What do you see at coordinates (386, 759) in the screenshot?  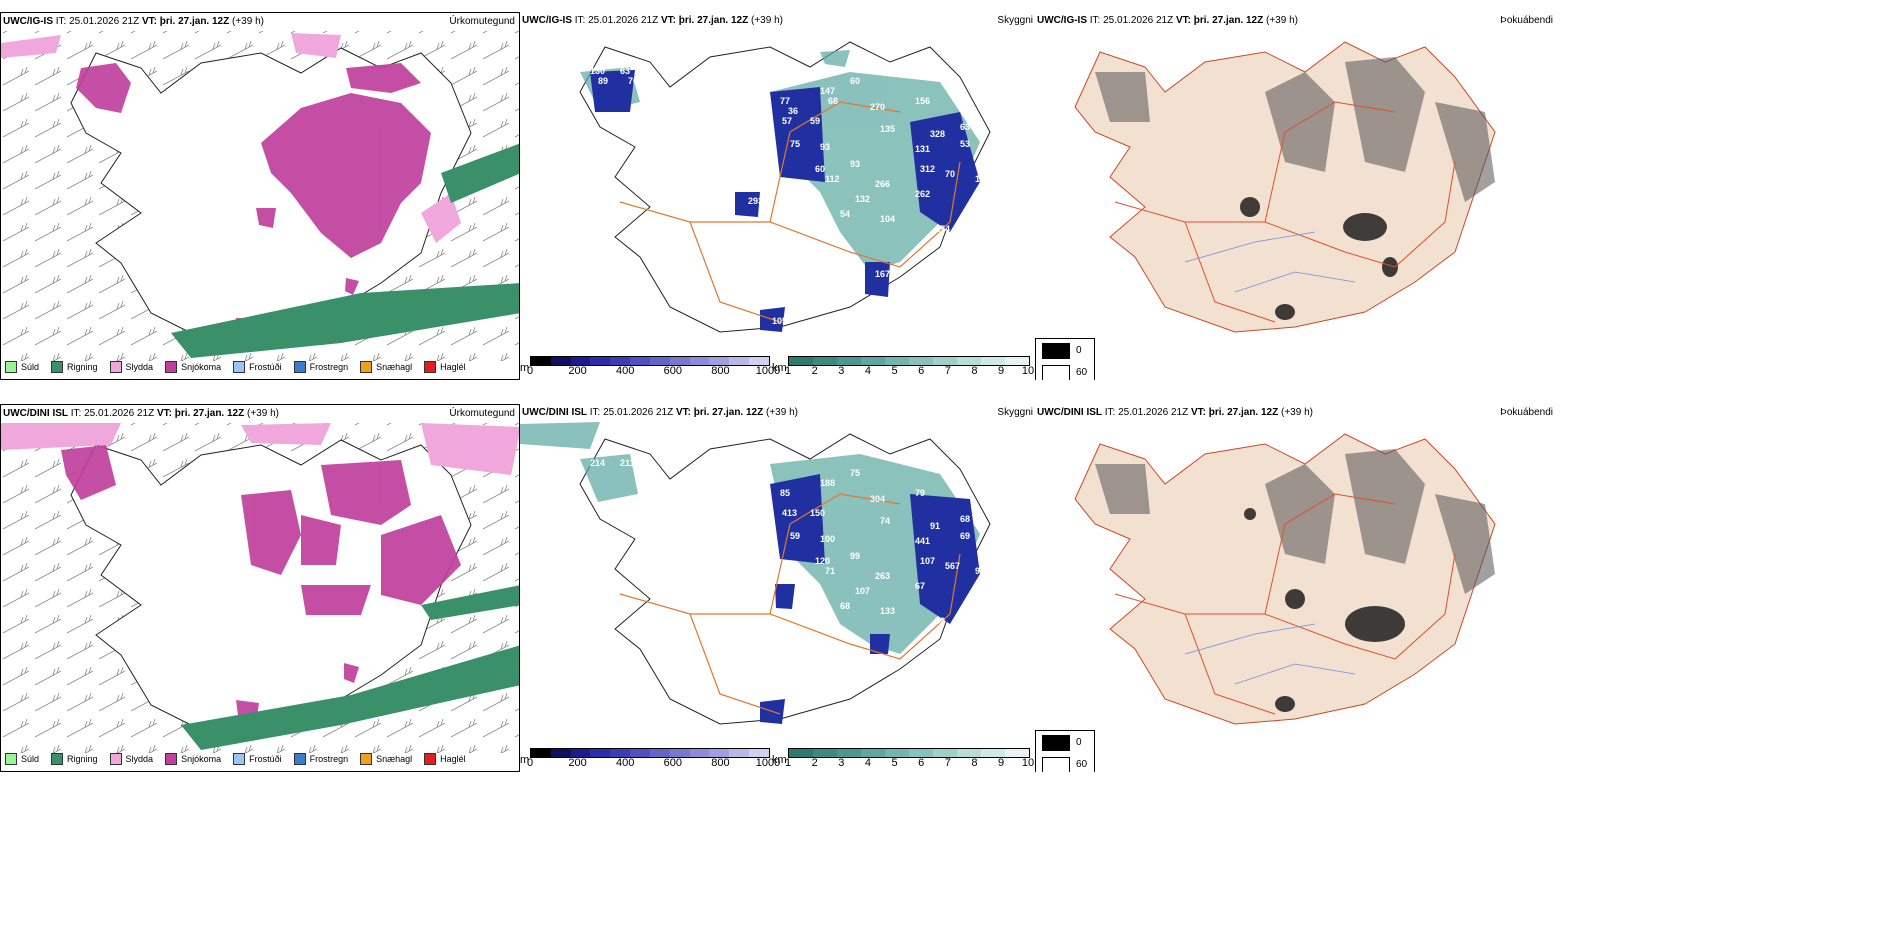 I see `legend-item: Snæhagl` at bounding box center [386, 759].